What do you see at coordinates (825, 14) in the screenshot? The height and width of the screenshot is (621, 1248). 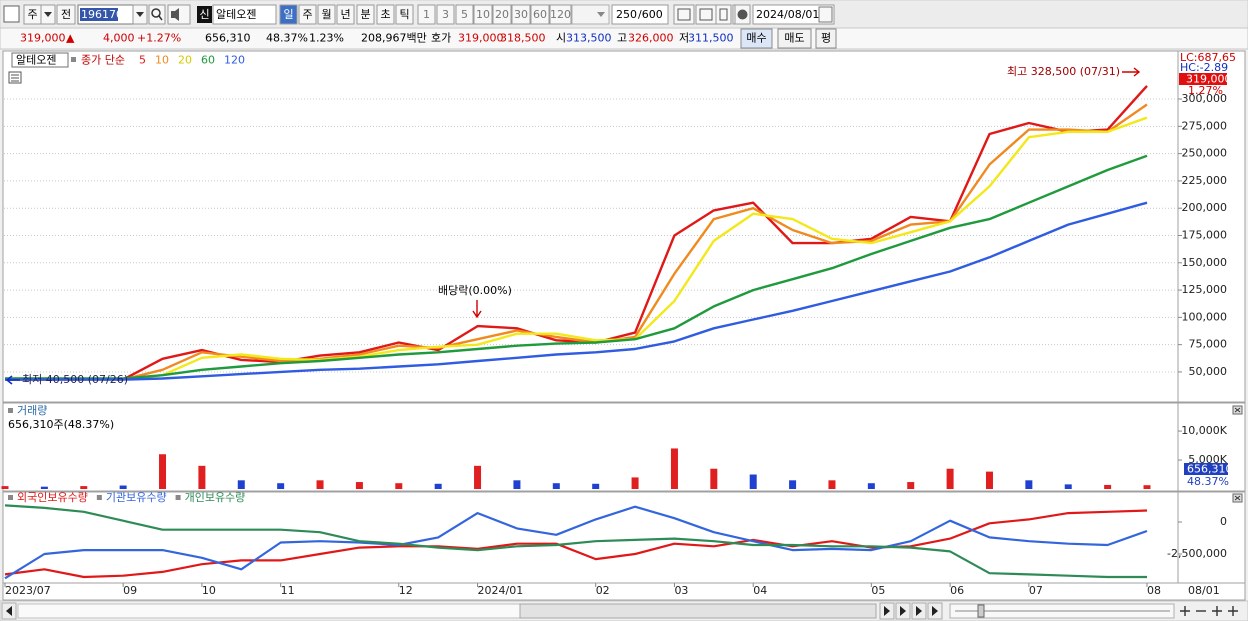 I see `calendar-button` at bounding box center [825, 14].